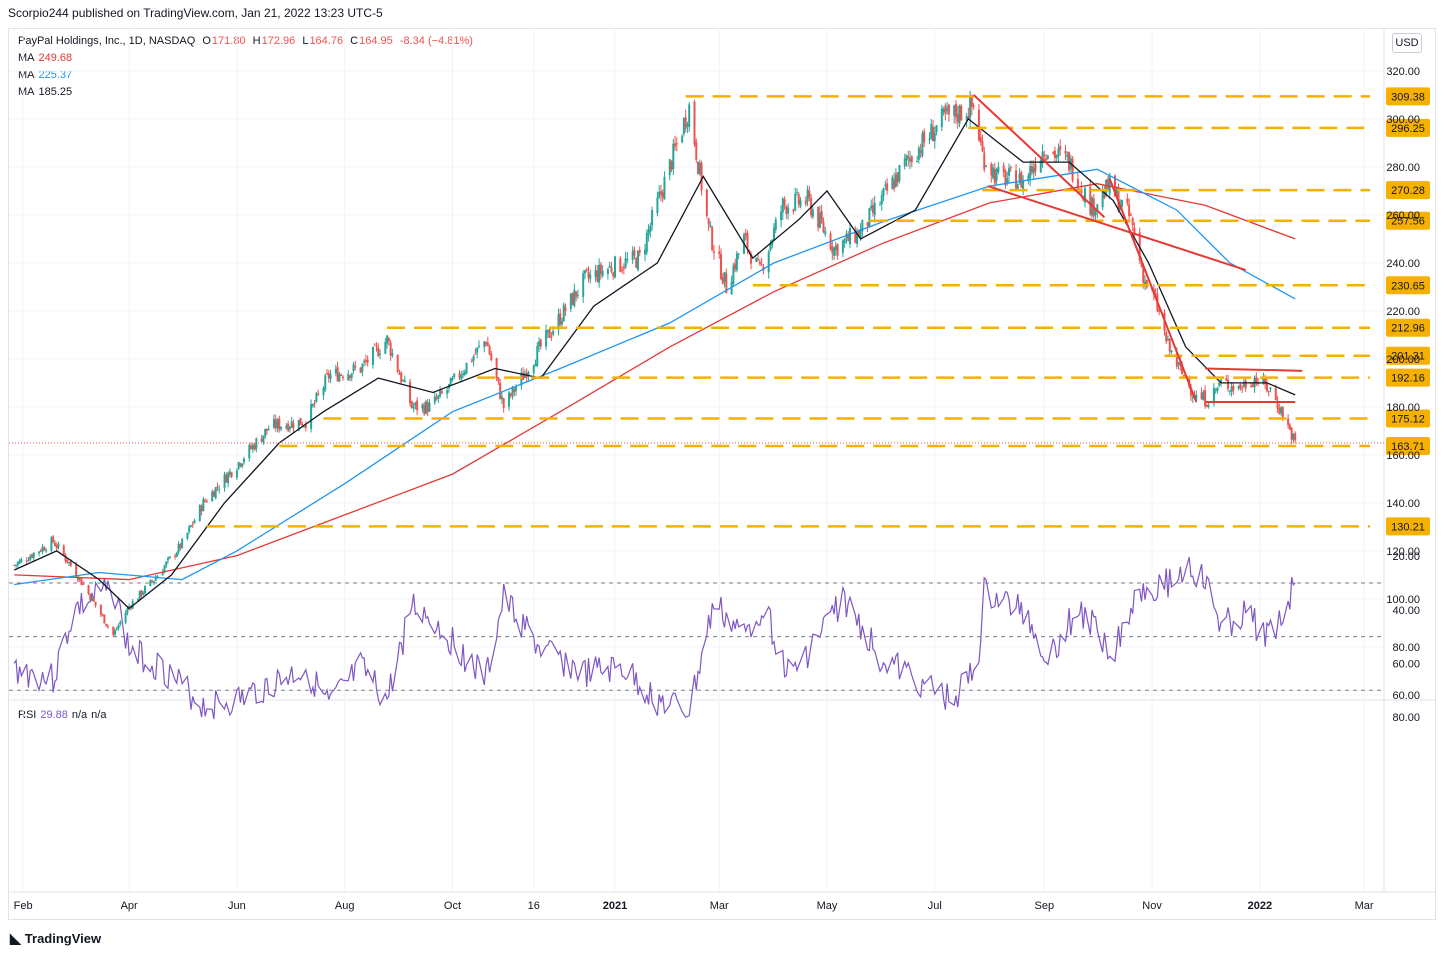 This screenshot has height=955, width=1444. Describe the element at coordinates (1408, 222) in the screenshot. I see `level-tag-label: 257.56` at that location.